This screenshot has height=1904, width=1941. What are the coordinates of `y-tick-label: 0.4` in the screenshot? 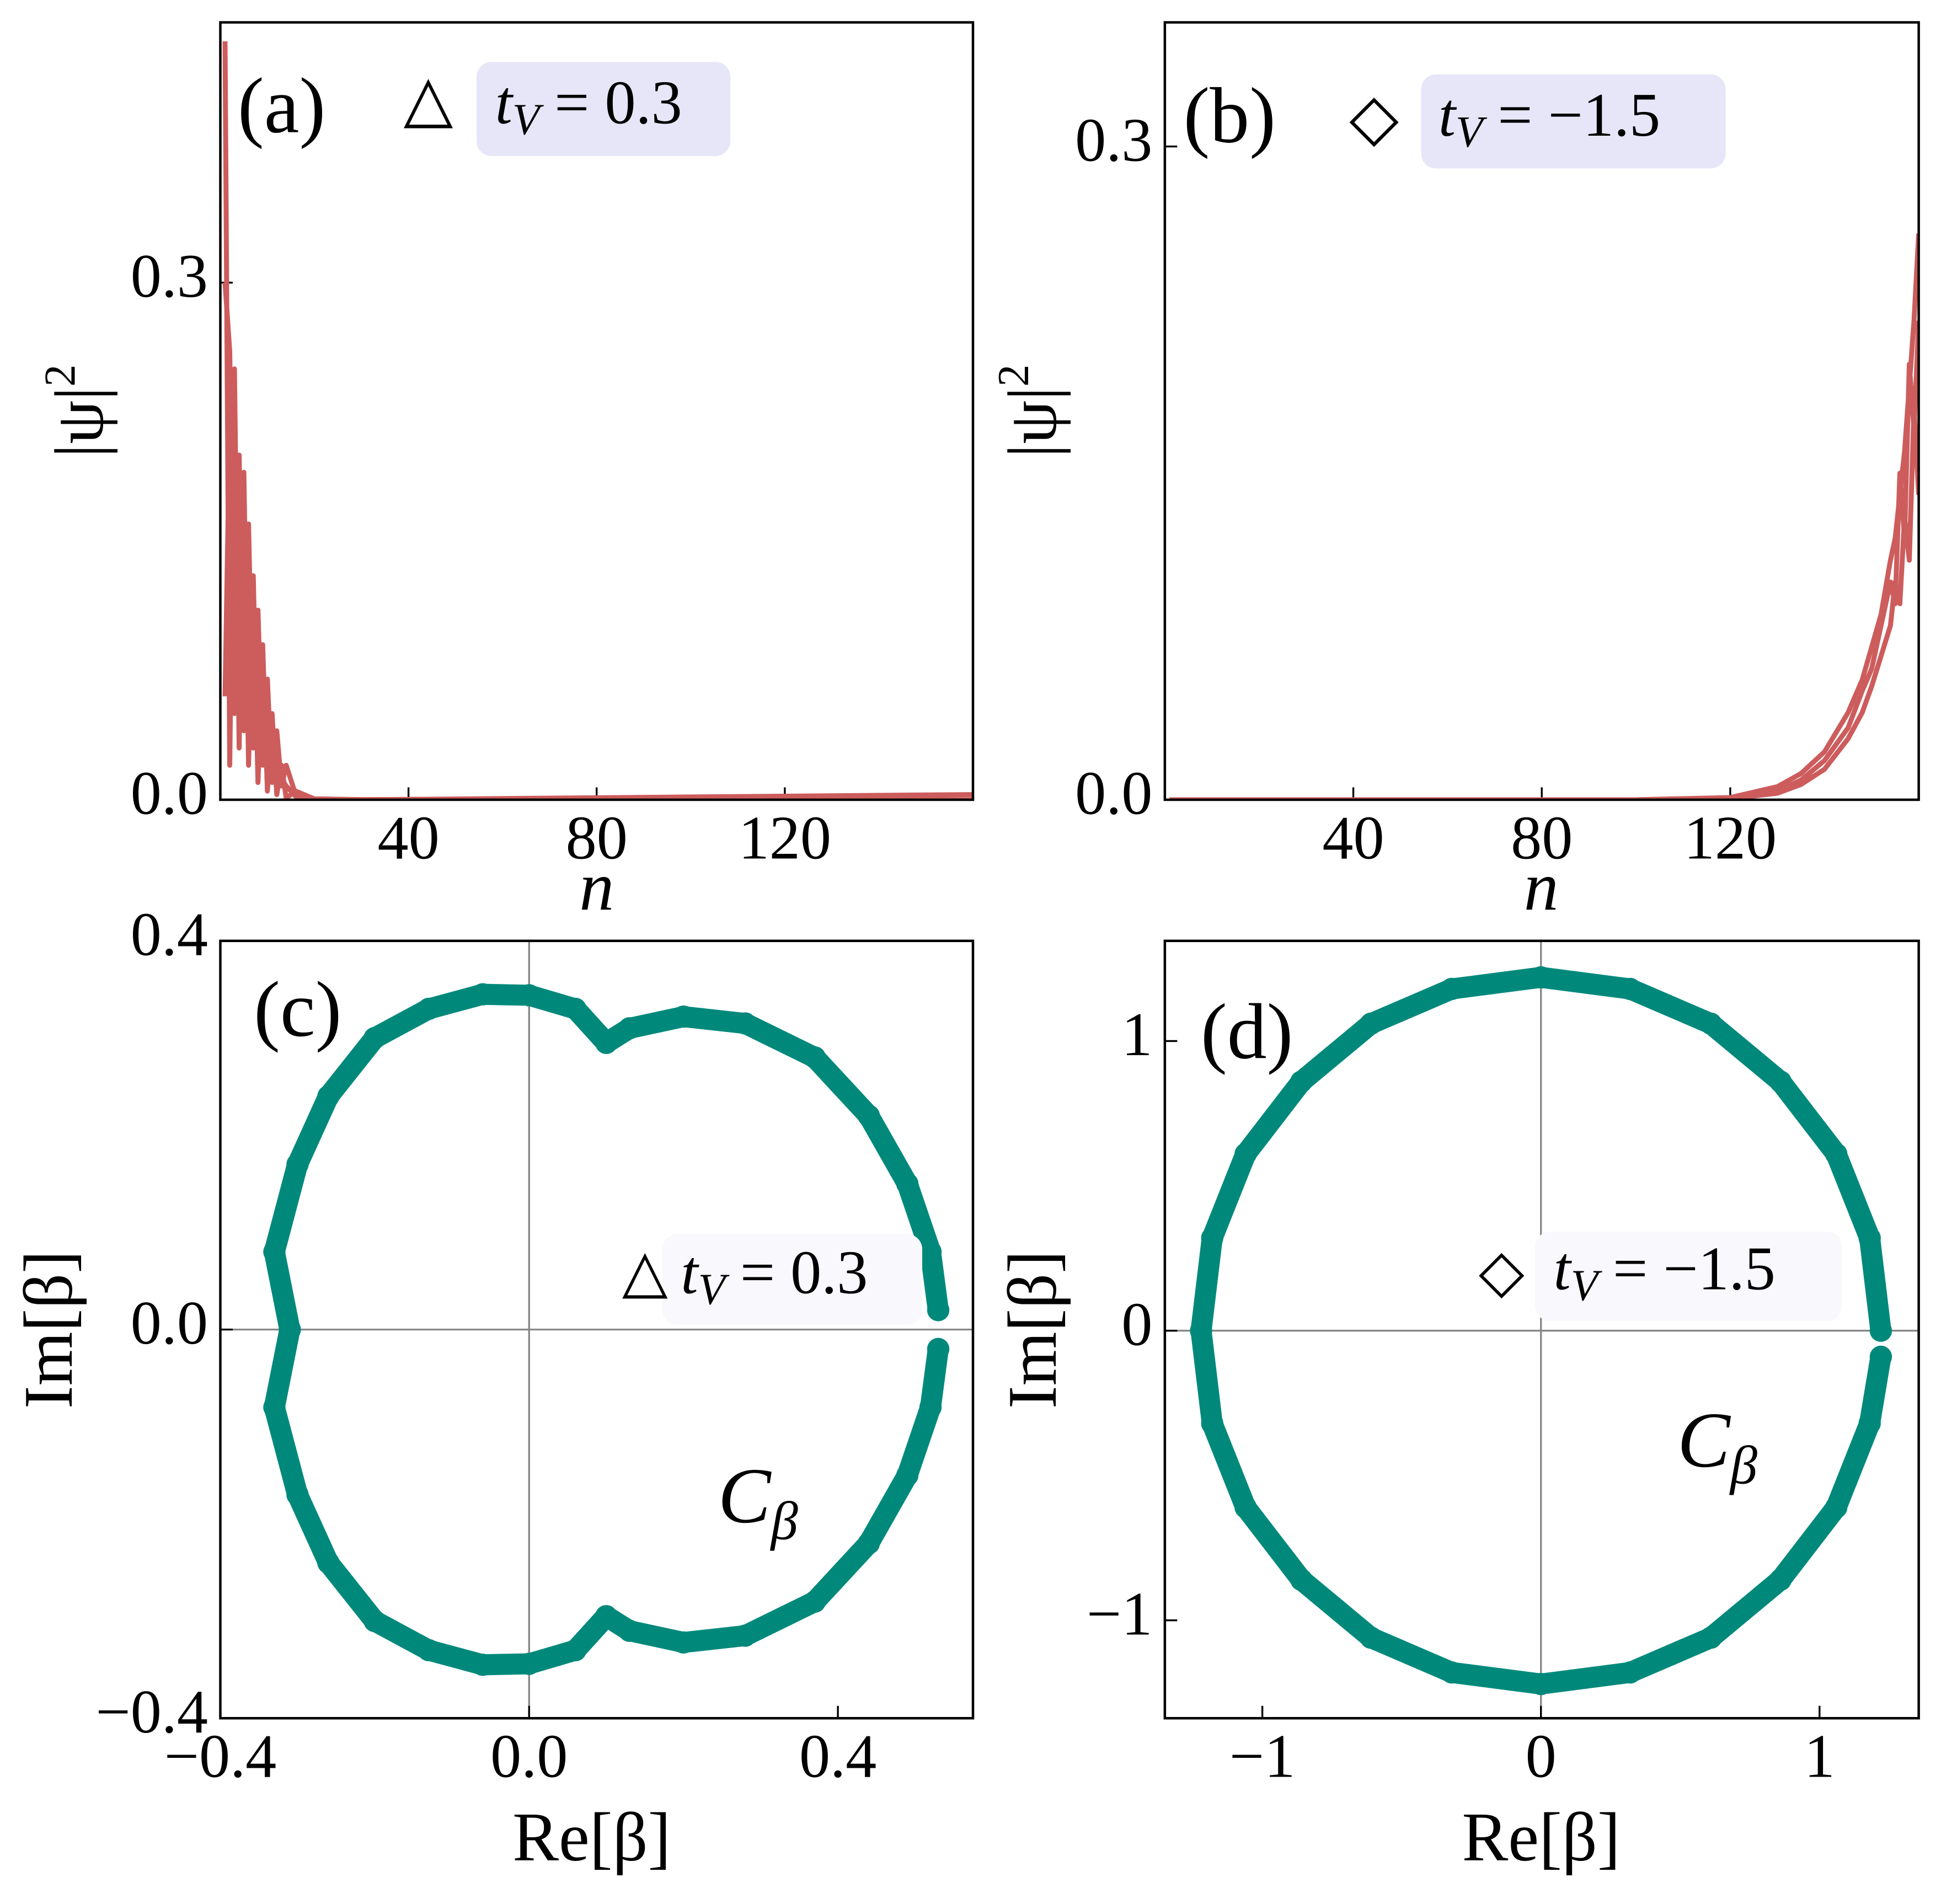 It's located at (169, 935).